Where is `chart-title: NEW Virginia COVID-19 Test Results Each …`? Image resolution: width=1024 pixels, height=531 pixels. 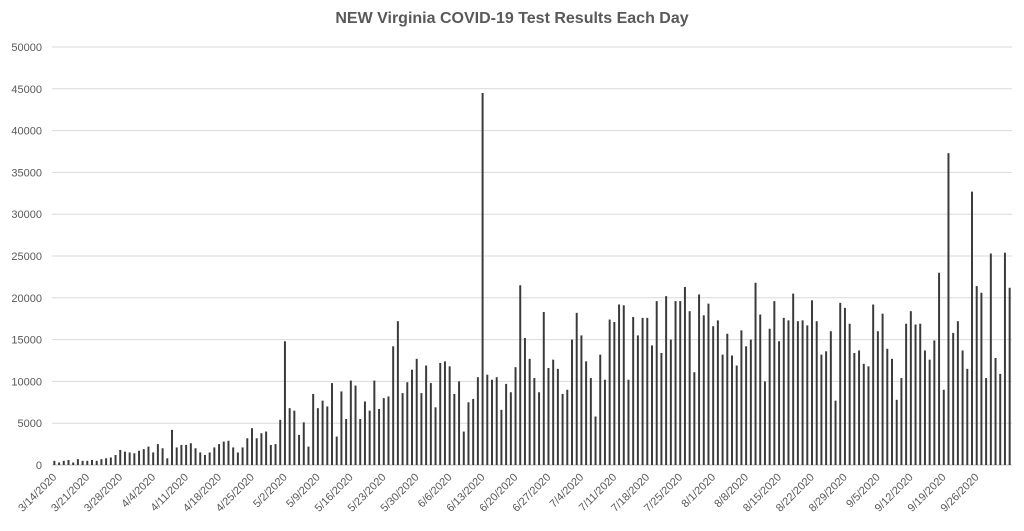 chart-title: NEW Virginia COVID-19 Test Results Each … is located at coordinates (512, 18).